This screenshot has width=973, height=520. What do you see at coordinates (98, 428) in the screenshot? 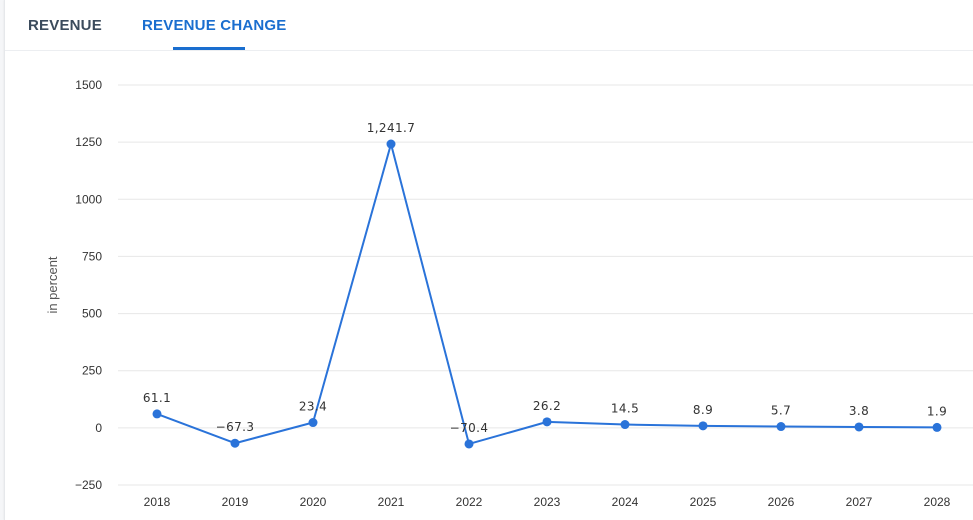
I see `y-tick-label: 0` at bounding box center [98, 428].